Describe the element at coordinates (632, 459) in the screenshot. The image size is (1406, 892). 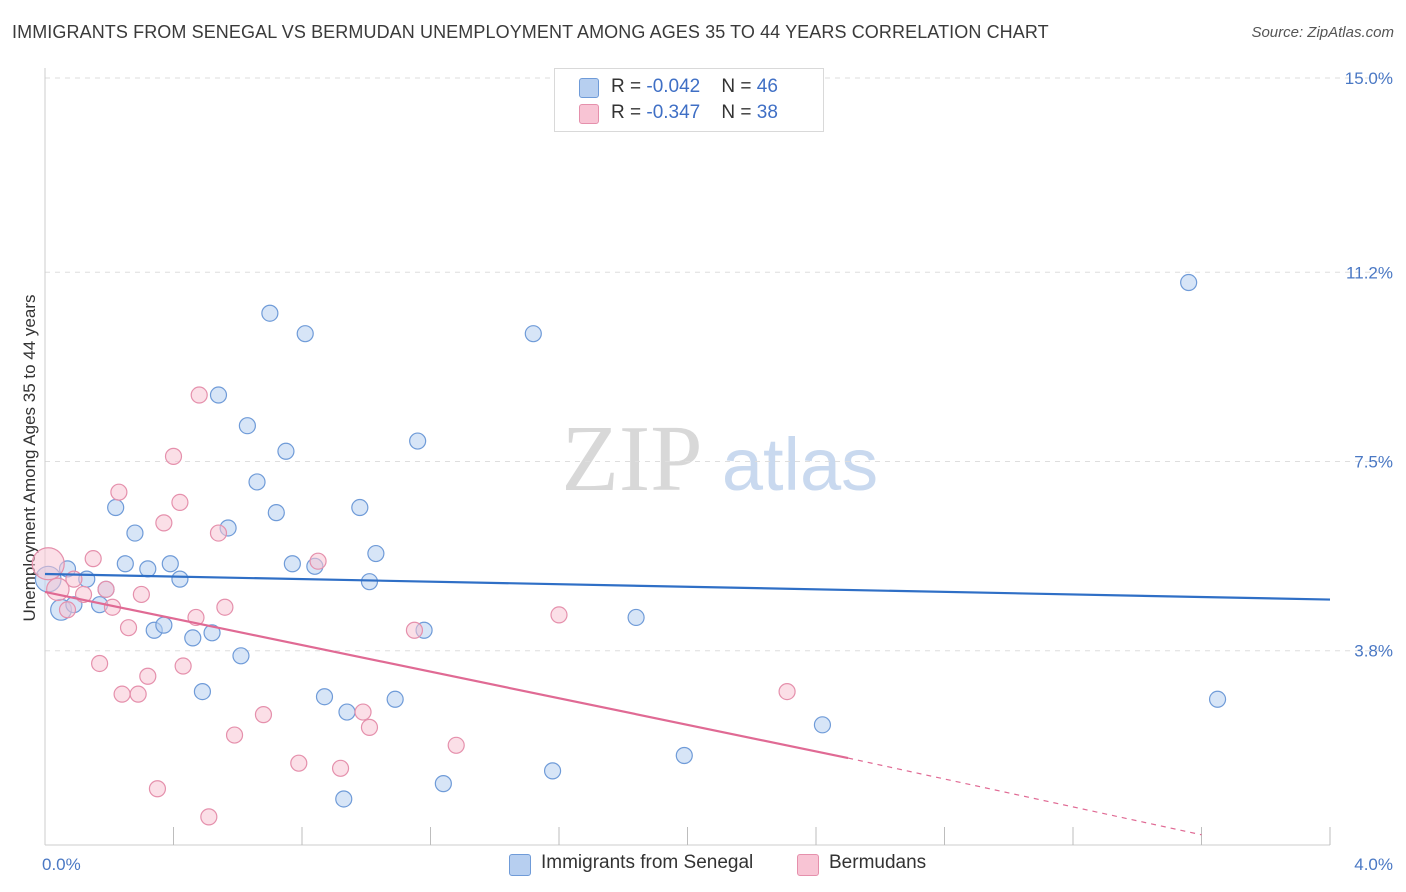
I see `watermark-zip: ZIP` at that location.